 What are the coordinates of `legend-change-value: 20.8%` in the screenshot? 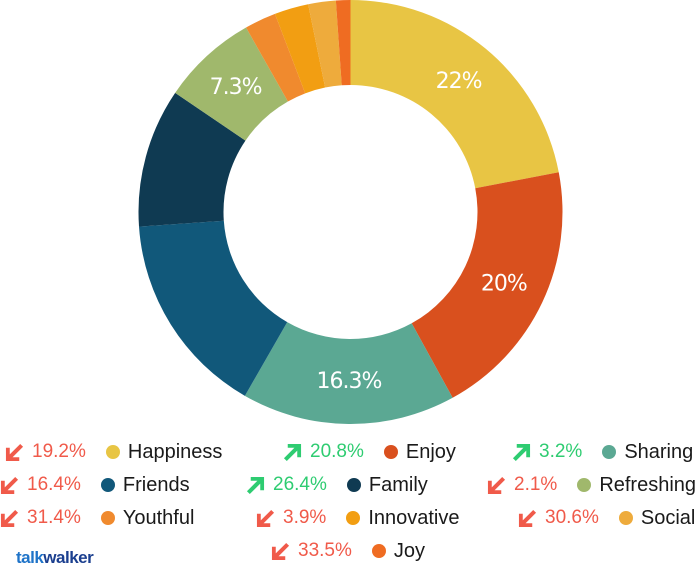 It's located at (337, 451).